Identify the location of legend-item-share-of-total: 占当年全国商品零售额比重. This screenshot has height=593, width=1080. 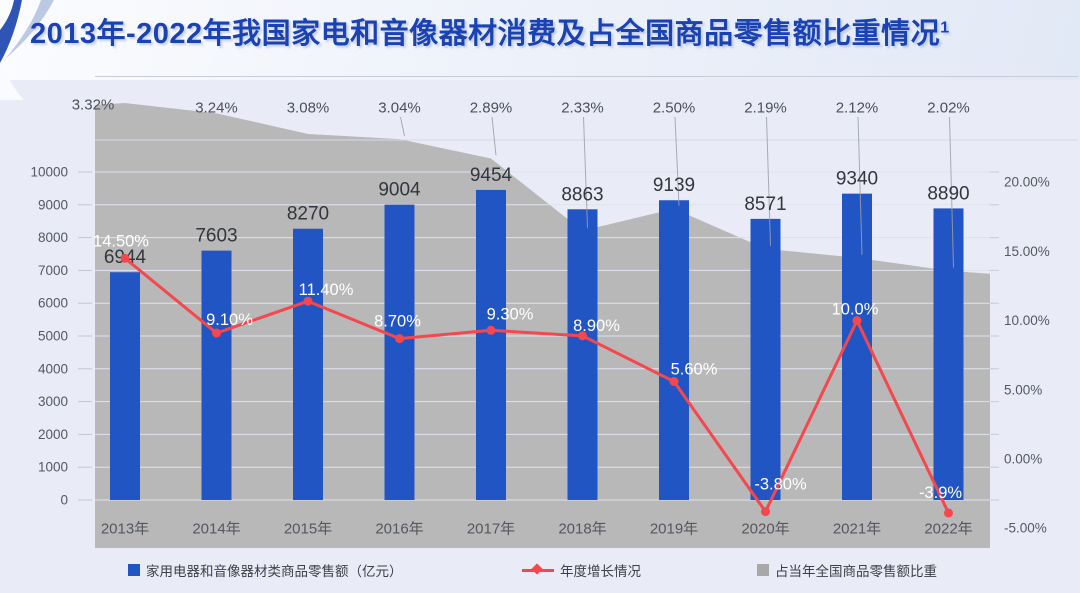
(847, 570).